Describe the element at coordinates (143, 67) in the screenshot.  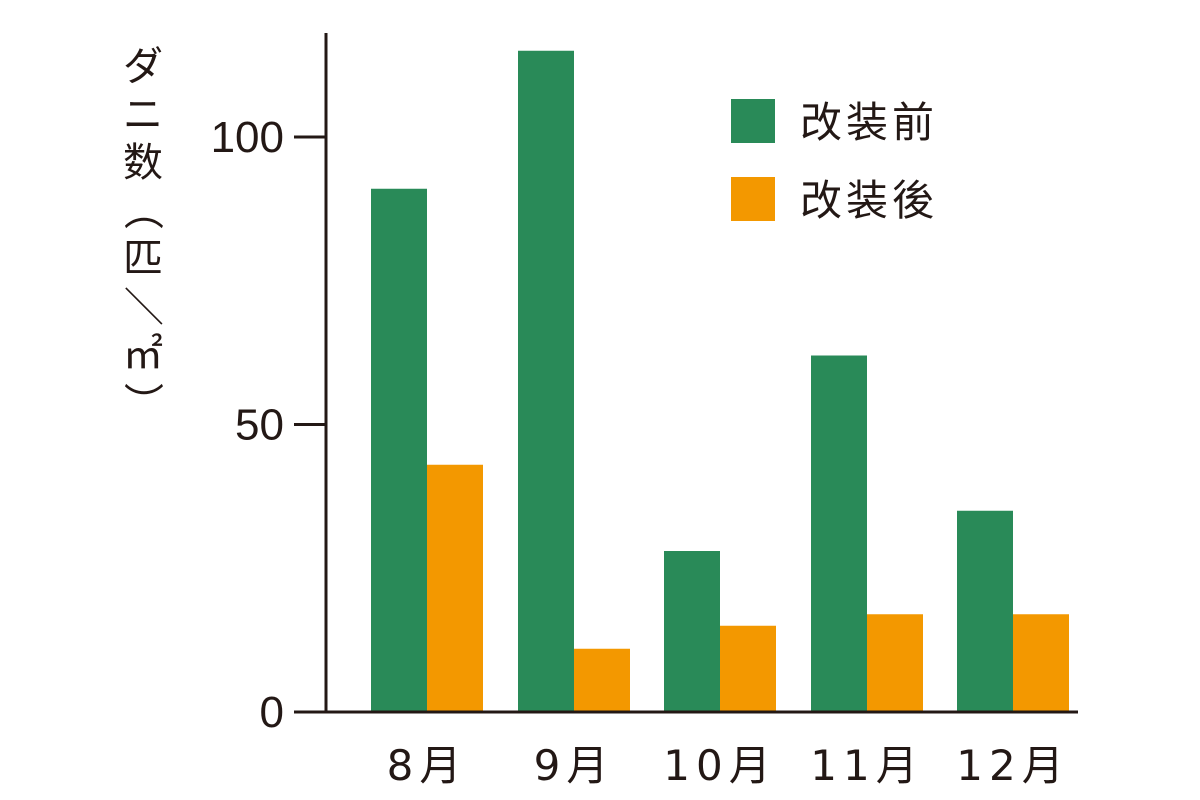
I see `y-axis-label-char: ダ` at that location.